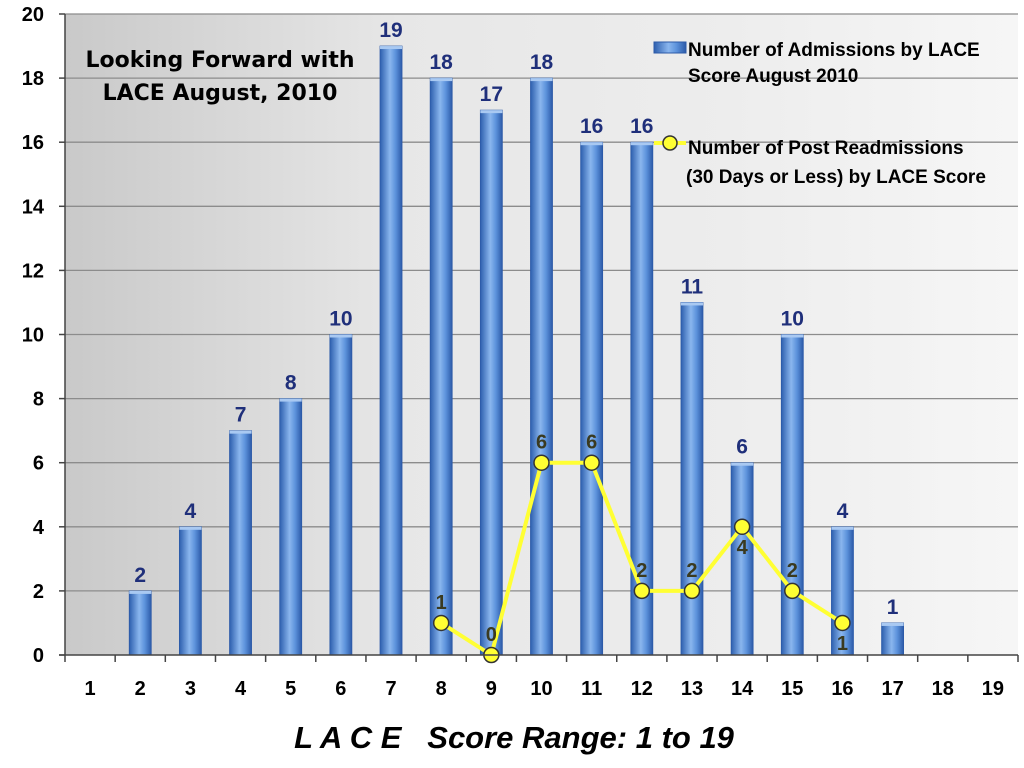 The image size is (1024, 768). I want to click on x-tick-label: 9, so click(491, 689).